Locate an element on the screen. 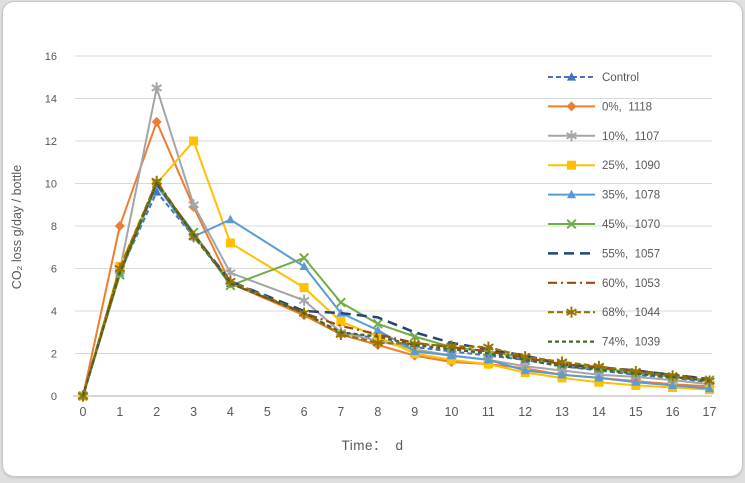 Image resolution: width=745 pixels, height=483 pixels. y-tick-label: 16 is located at coordinates (51, 57).